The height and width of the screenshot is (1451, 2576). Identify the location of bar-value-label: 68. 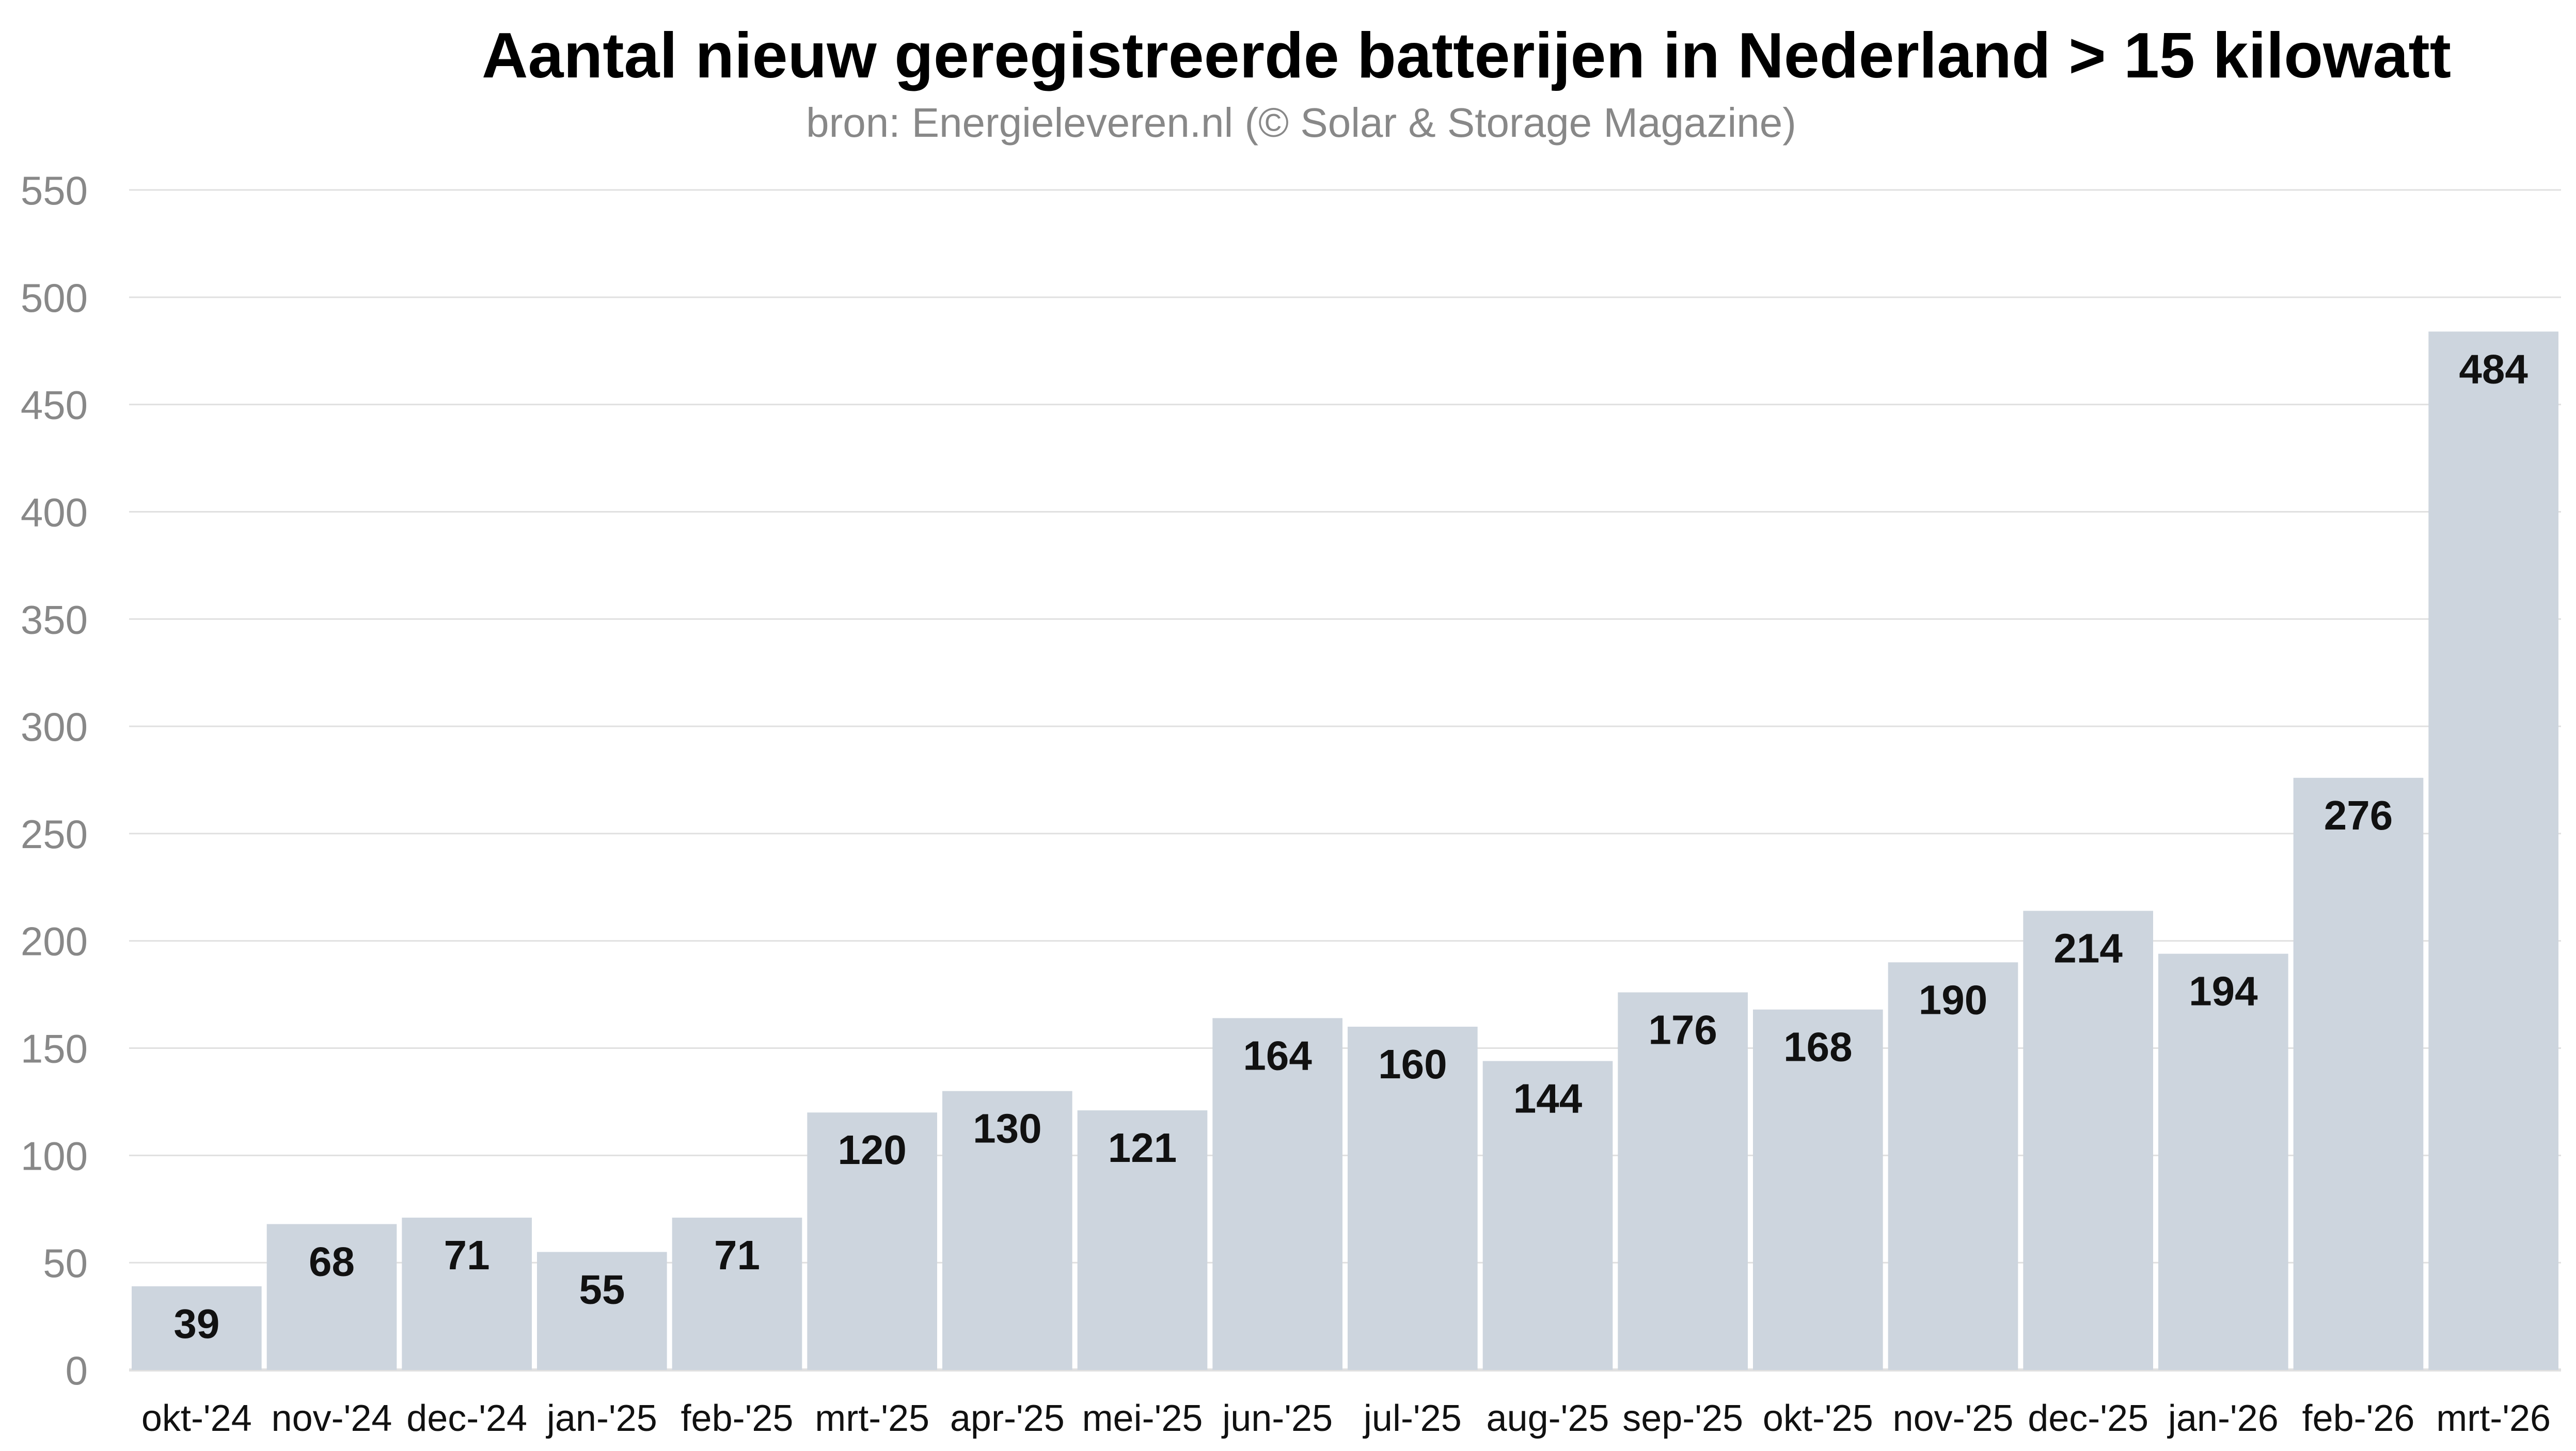
(332, 1261).